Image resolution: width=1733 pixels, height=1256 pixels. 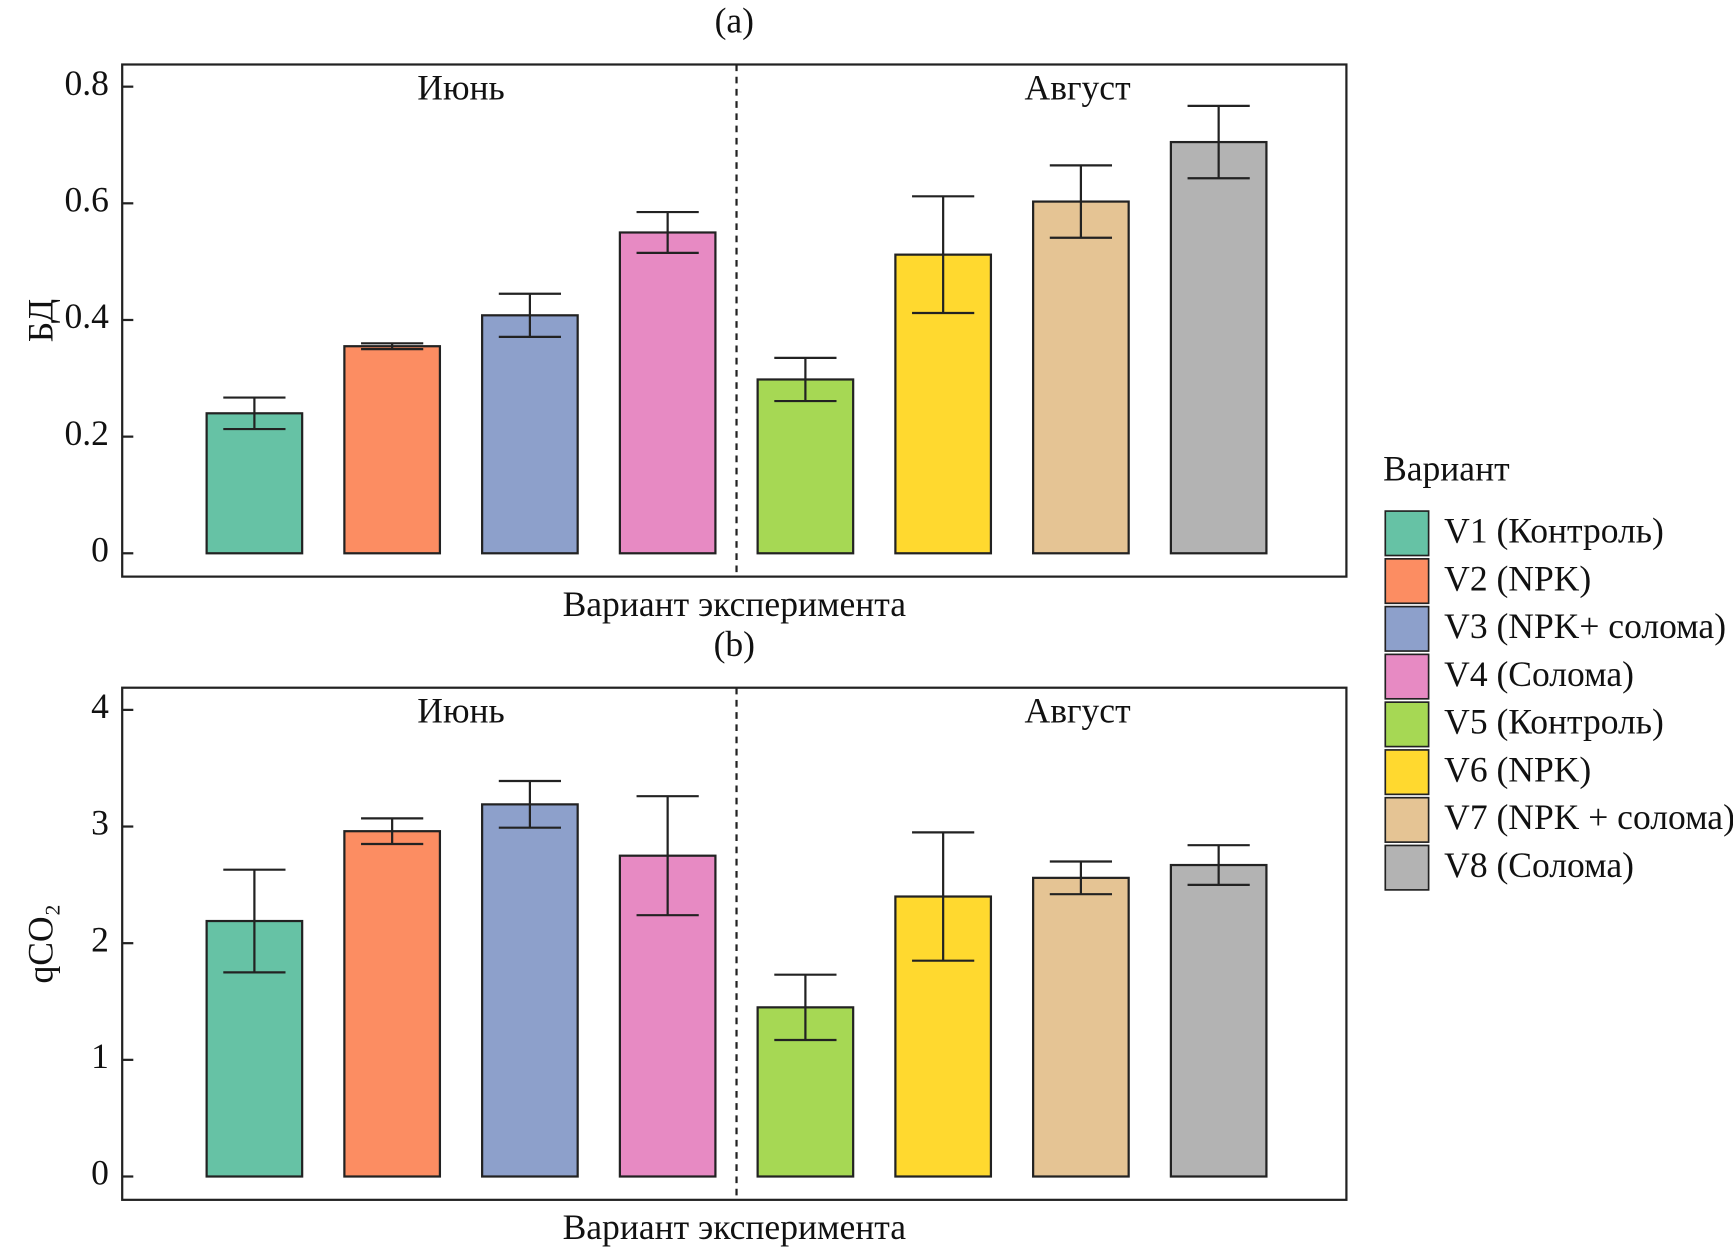 I want to click on y-tick-label: 0.2, so click(x=86, y=433).